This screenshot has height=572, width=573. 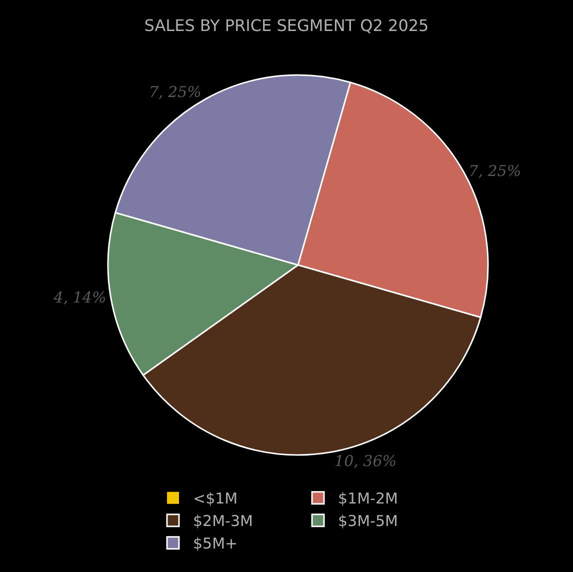 I want to click on legend-label: <$1M, so click(x=215, y=499).